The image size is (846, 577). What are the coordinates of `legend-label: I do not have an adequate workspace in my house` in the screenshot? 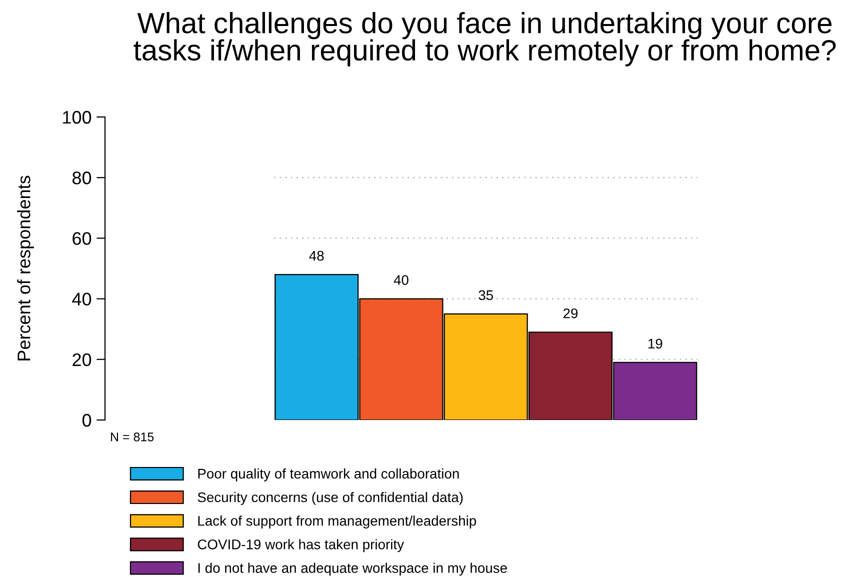 It's located at (352, 569).